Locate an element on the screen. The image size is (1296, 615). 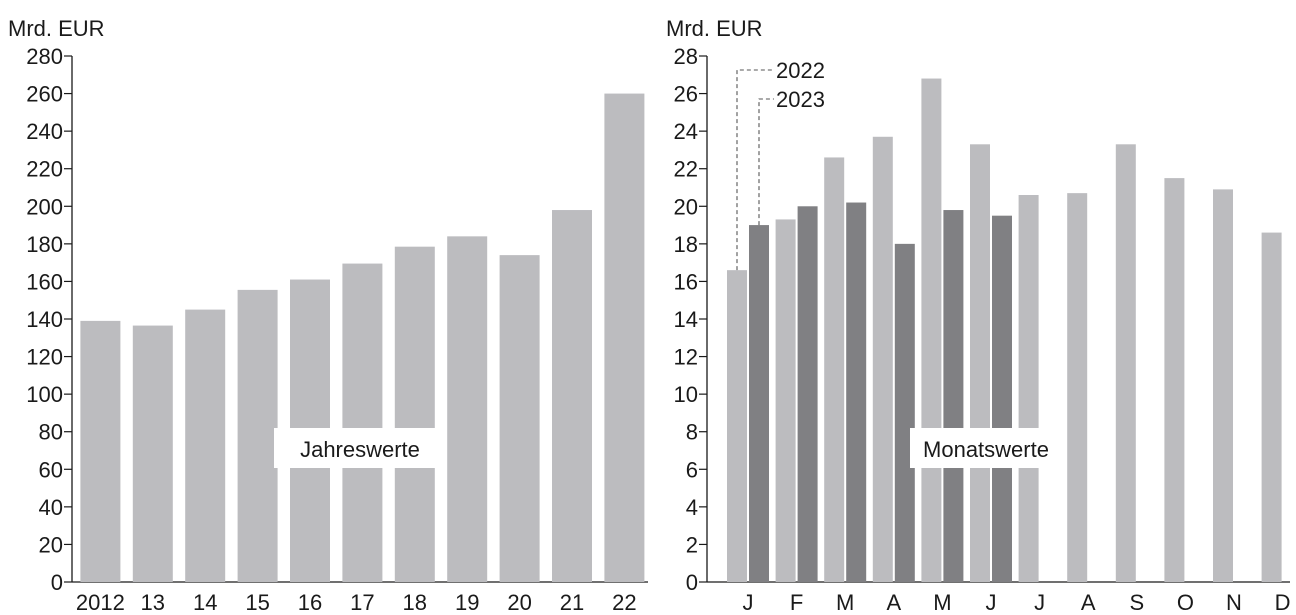
left-annotation-box is located at coordinates (360, 448).